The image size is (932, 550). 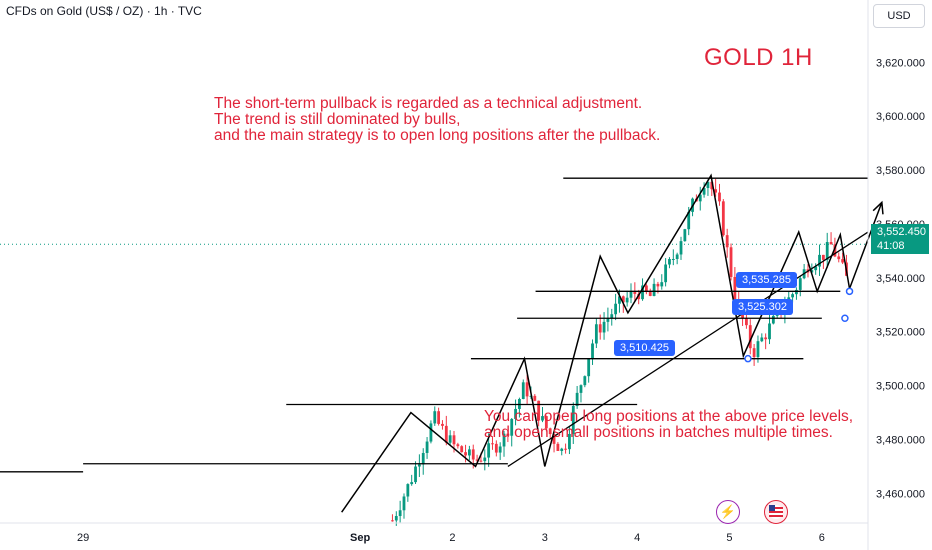 I want to click on price-tag-3510: 3,510.425, so click(x=644, y=348).